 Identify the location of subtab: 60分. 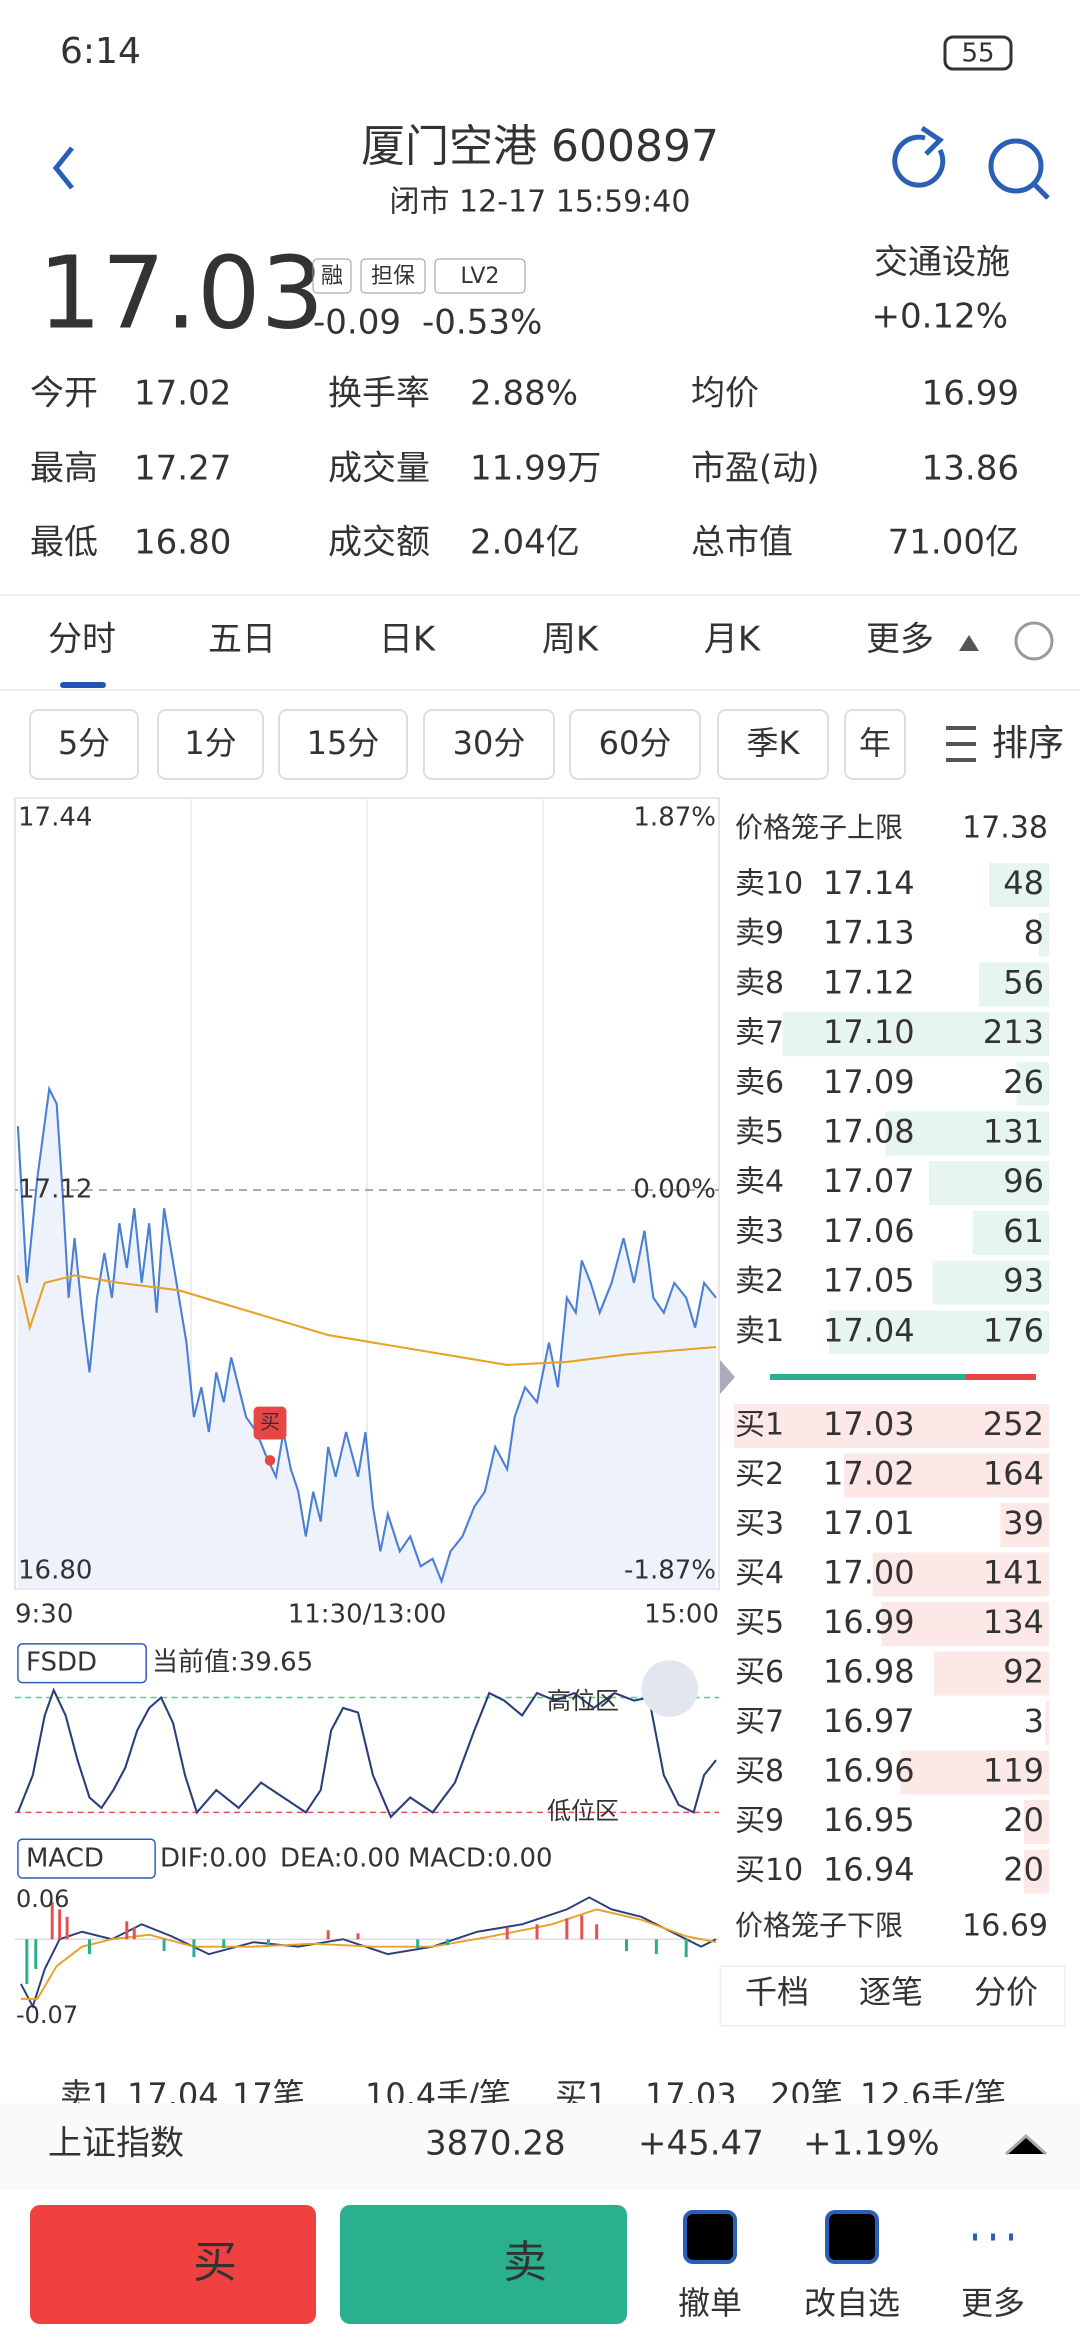
(635, 743).